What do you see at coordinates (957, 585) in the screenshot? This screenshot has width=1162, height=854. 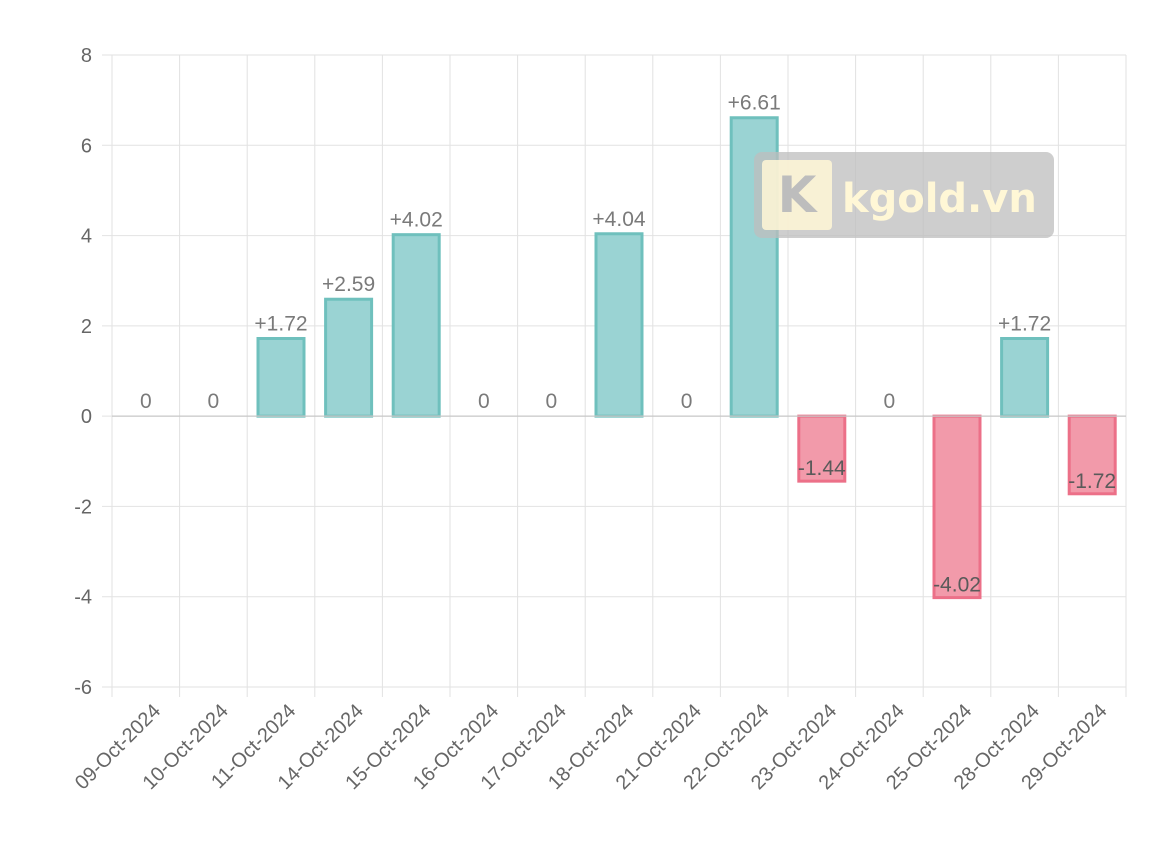 I see `data-label: -4.02` at bounding box center [957, 585].